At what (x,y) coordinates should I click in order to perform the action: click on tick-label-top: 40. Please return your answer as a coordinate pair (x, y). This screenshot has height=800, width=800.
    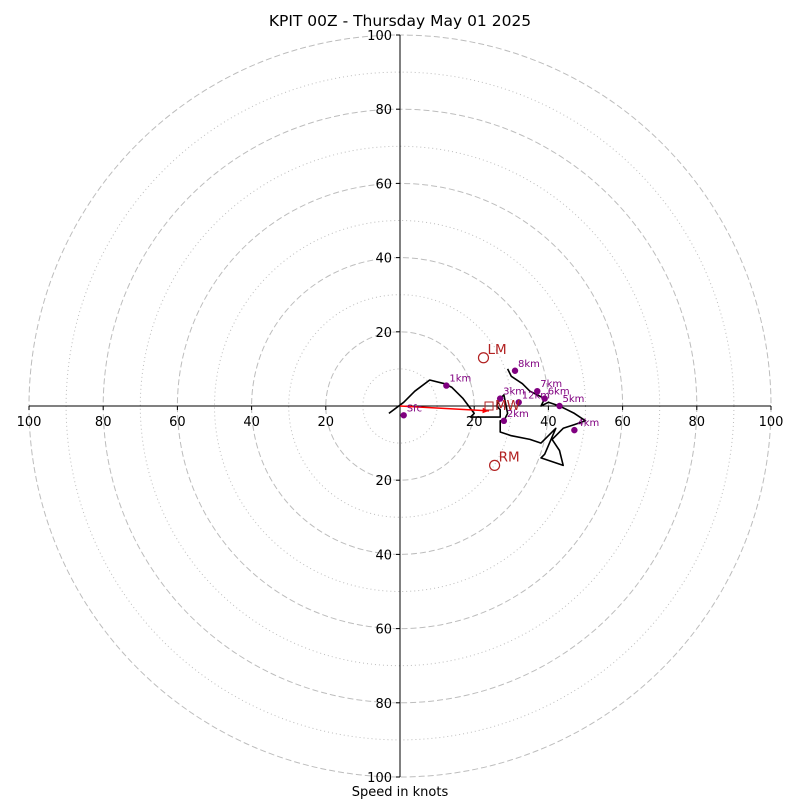
    Looking at the image, I should click on (383, 259).